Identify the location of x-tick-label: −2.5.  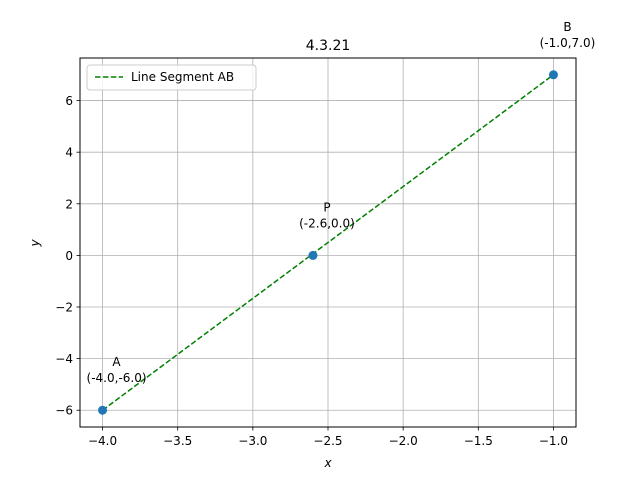
(327, 441).